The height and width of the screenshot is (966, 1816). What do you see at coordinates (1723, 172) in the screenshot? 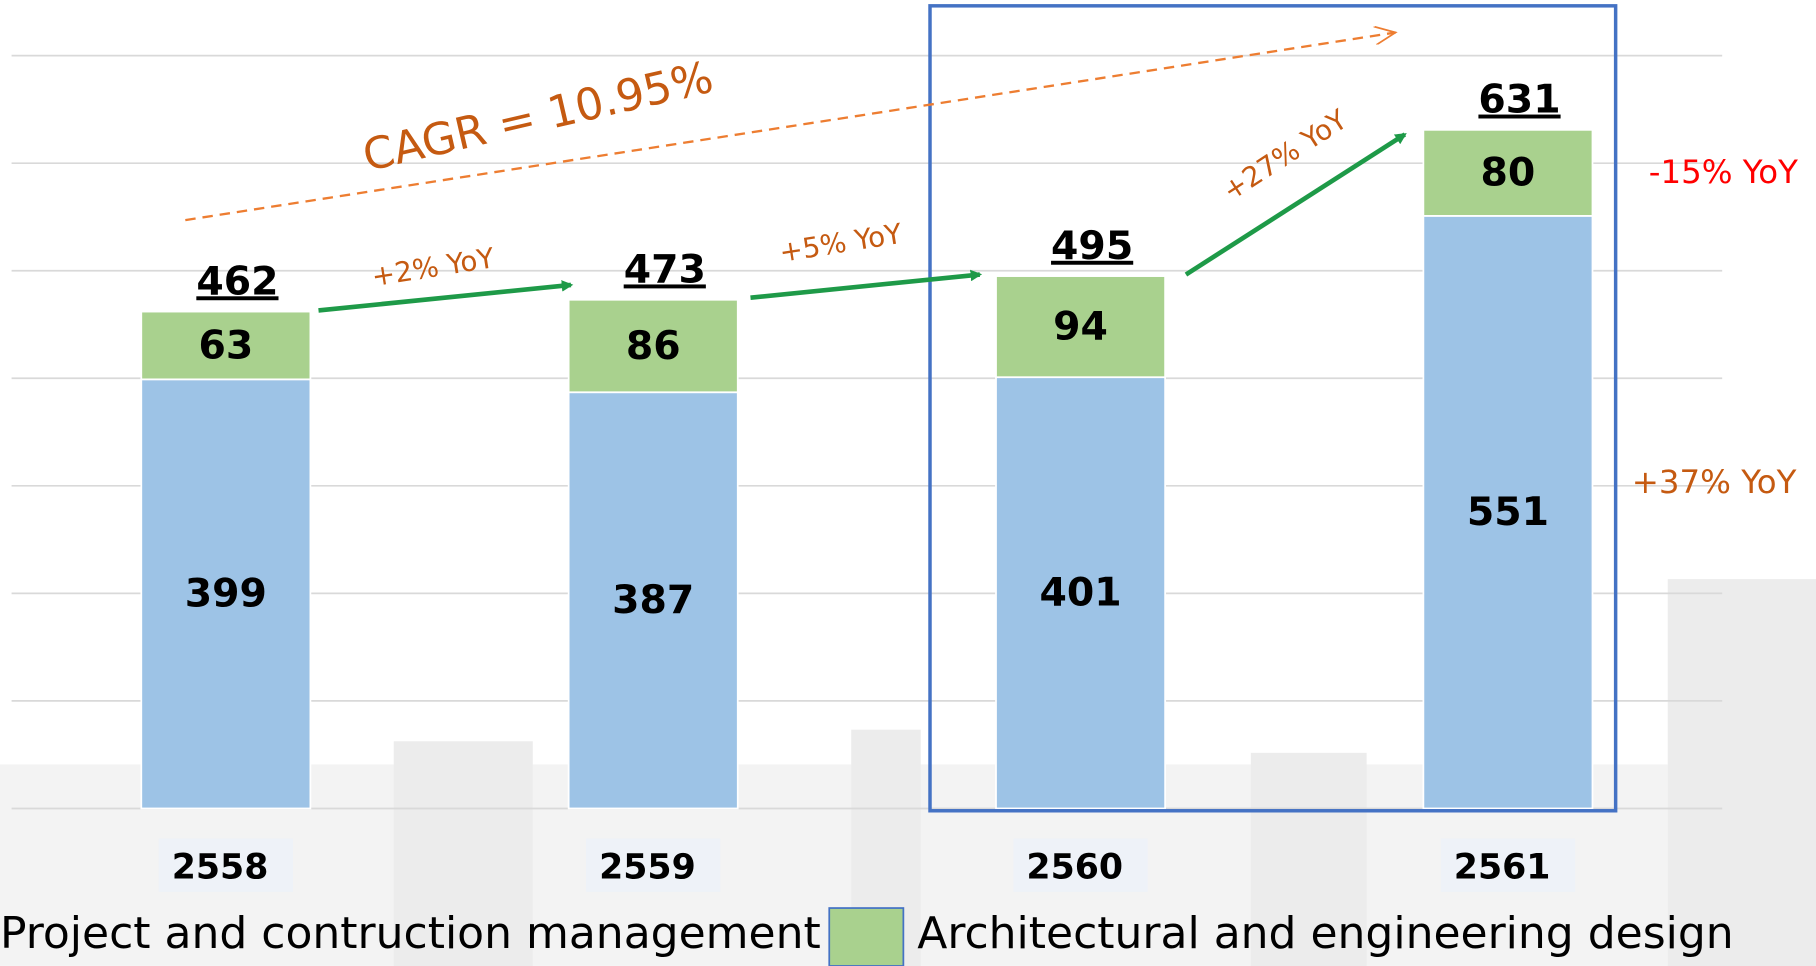
I see `annotation: -15% YoY` at bounding box center [1723, 172].